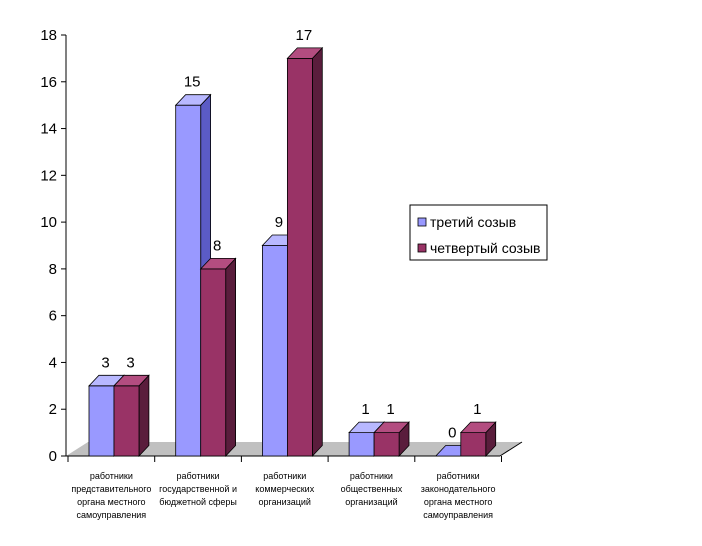  I want to click on y-tick-label: 14, so click(48, 129).